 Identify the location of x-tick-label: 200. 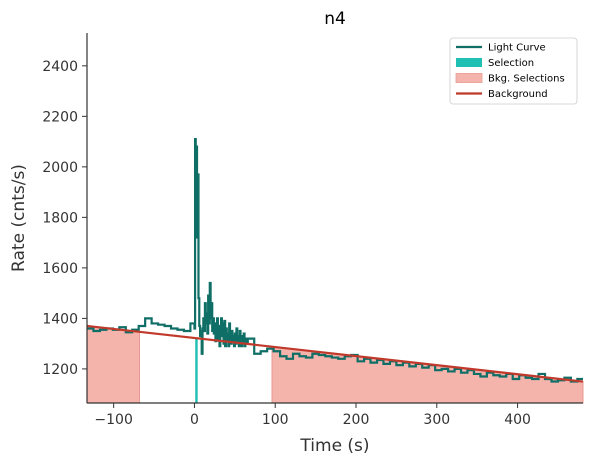
(356, 420).